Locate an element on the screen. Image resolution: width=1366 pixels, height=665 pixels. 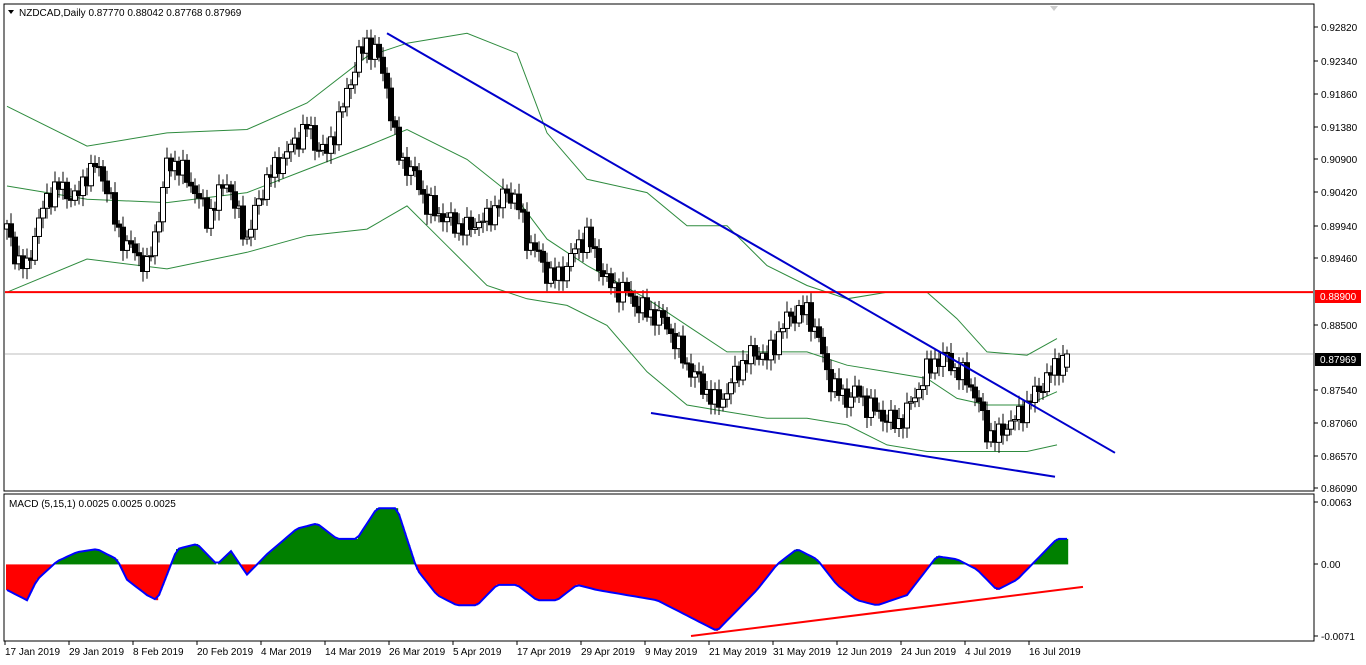
symbol-menu-icon is located at coordinates (11, 12).